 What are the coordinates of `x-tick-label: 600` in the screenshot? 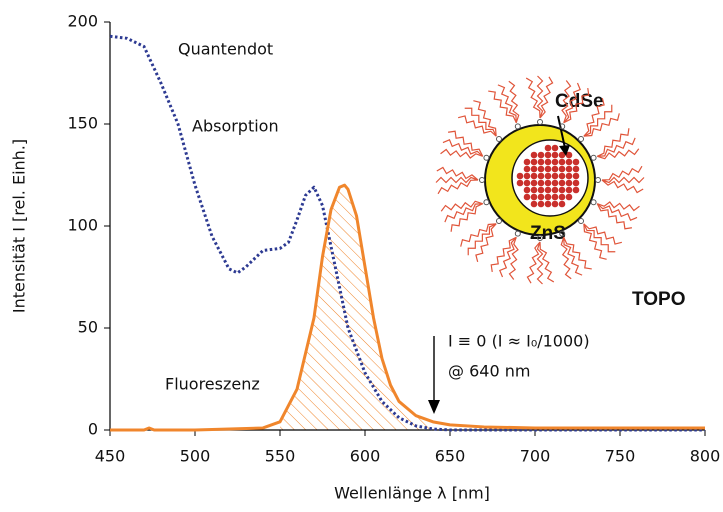 It's located at (365, 456).